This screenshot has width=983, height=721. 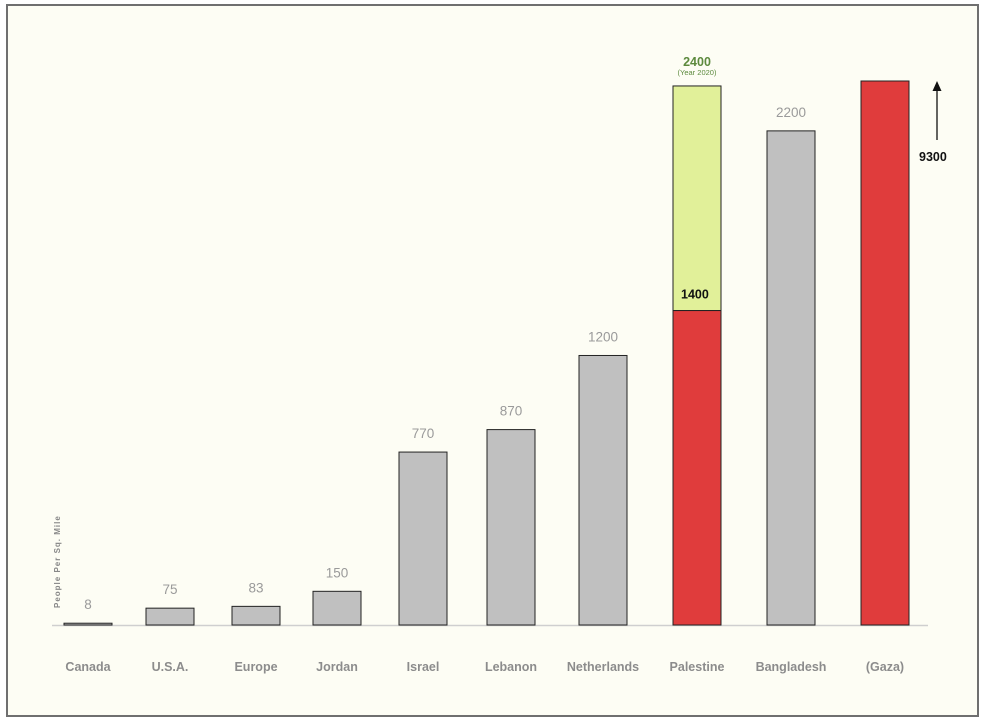 What do you see at coordinates (885, 353) in the screenshot?
I see `bar-gaza` at bounding box center [885, 353].